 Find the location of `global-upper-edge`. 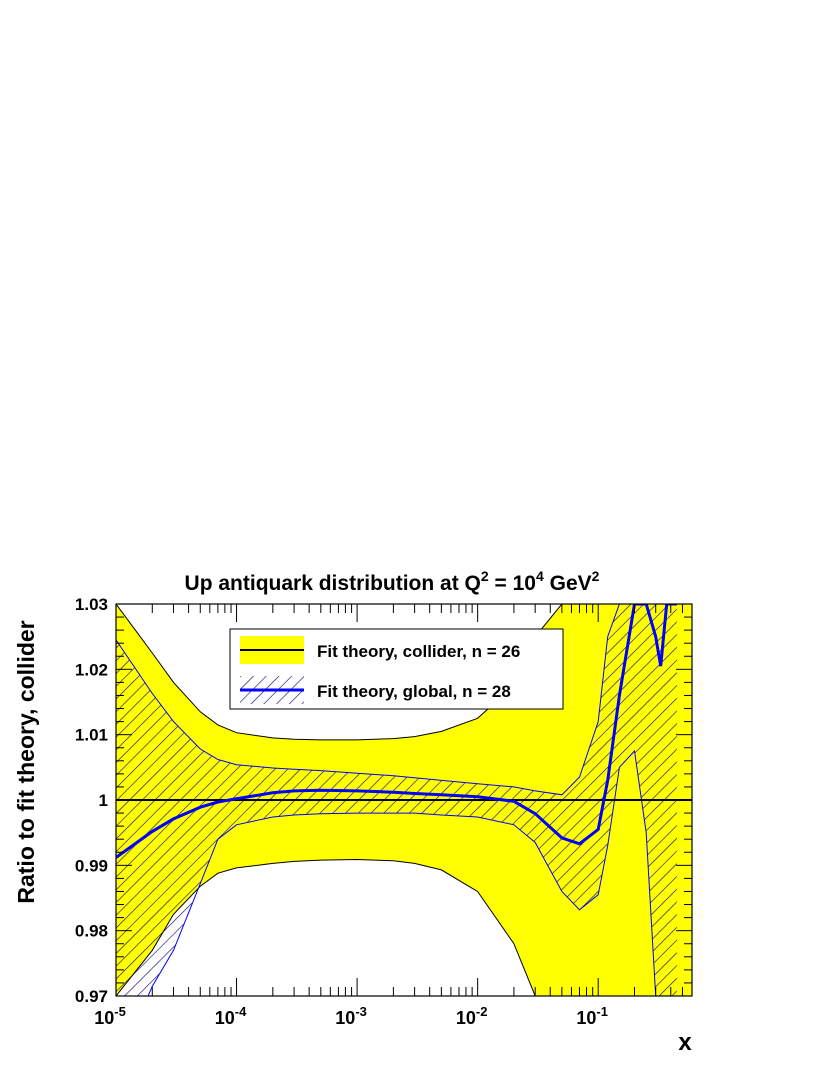

global-upper-edge is located at coordinates (396, 700).